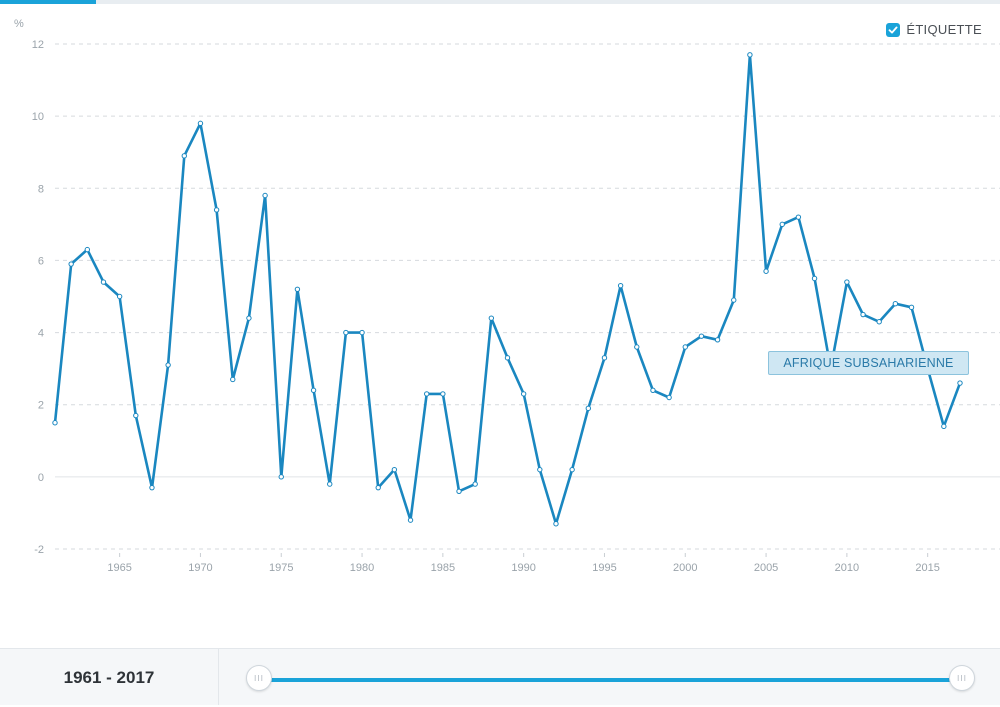  I want to click on y-tick-label: 10, so click(38, 117).